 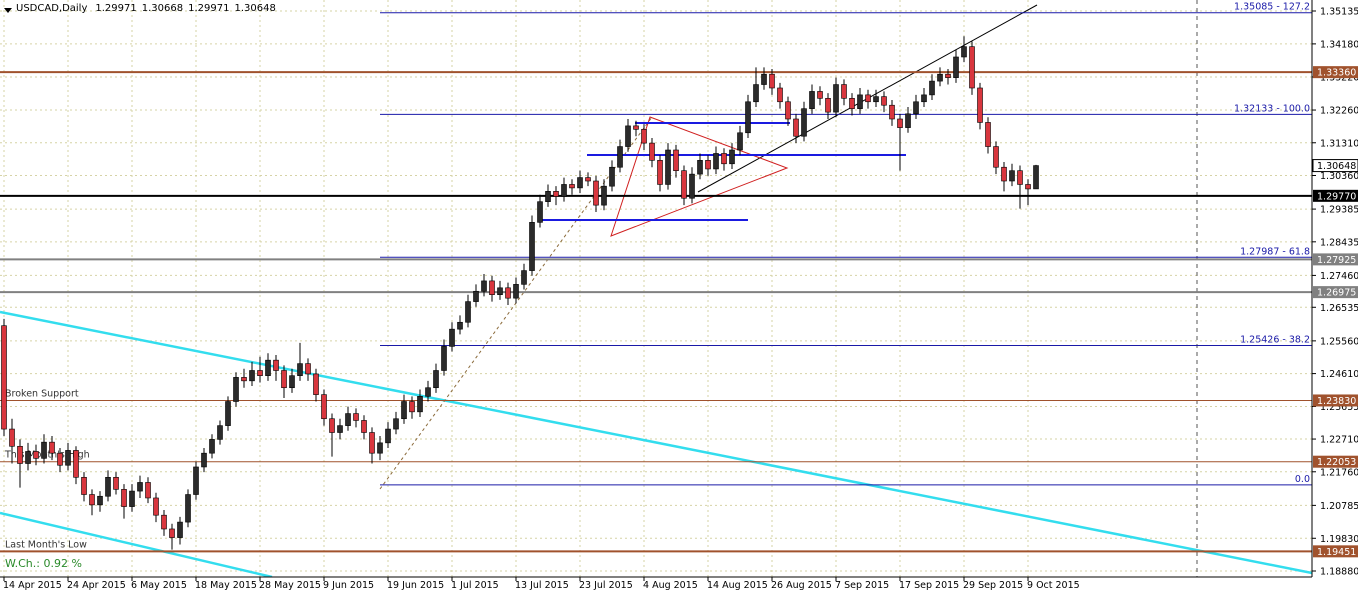 What do you see at coordinates (1339, 44) in the screenshot?
I see `y-tick-label: 1.34180` at bounding box center [1339, 44].